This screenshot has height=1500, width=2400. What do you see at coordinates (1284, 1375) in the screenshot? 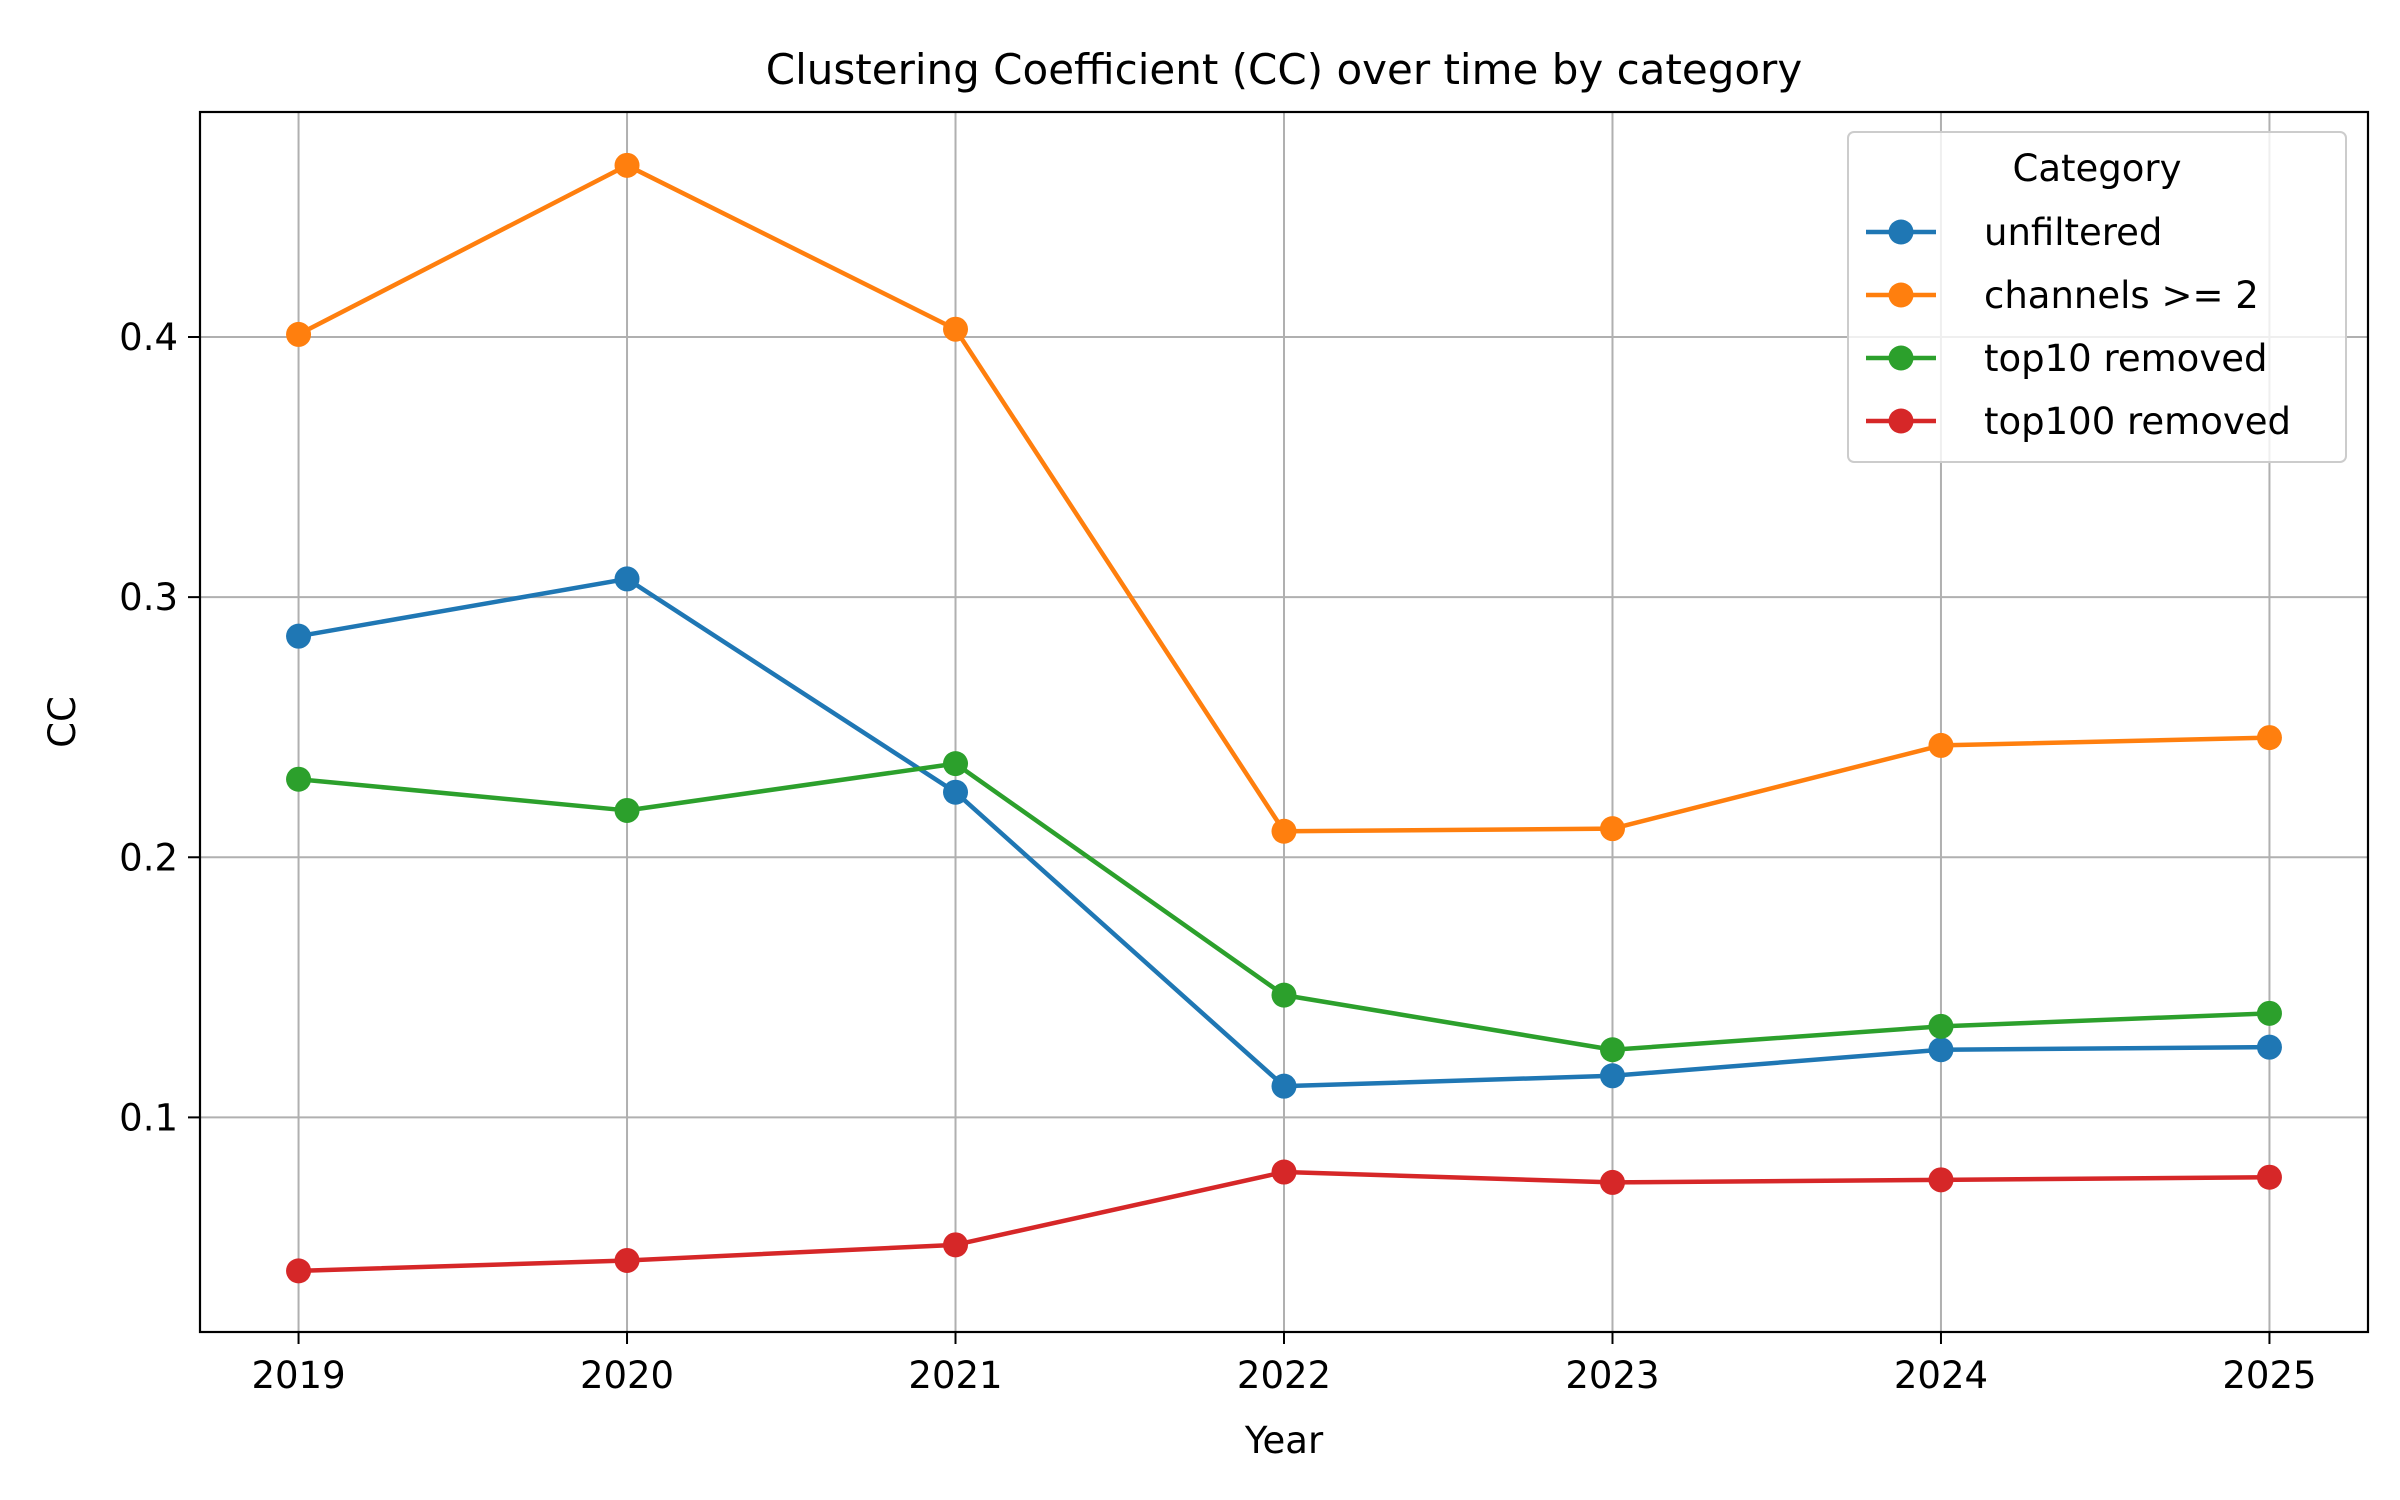
I see `x-tick-label: 2022` at bounding box center [1284, 1375].